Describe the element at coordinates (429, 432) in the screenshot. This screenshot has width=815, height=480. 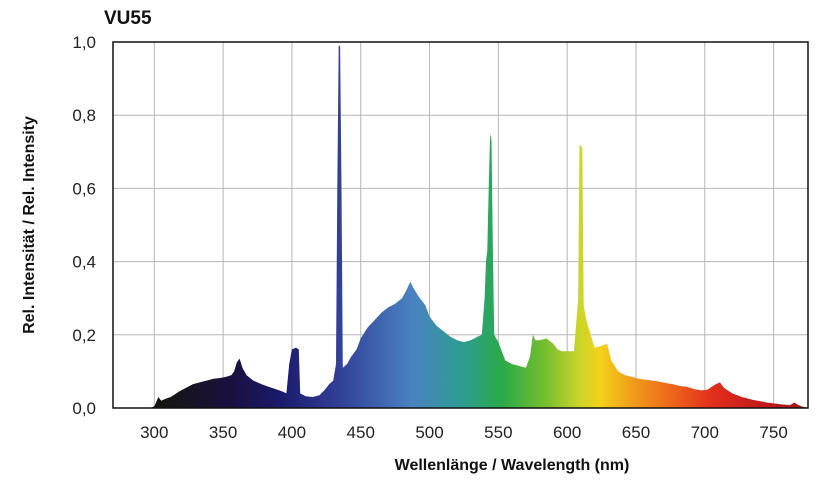
I see `x-tick-label: 500` at that location.